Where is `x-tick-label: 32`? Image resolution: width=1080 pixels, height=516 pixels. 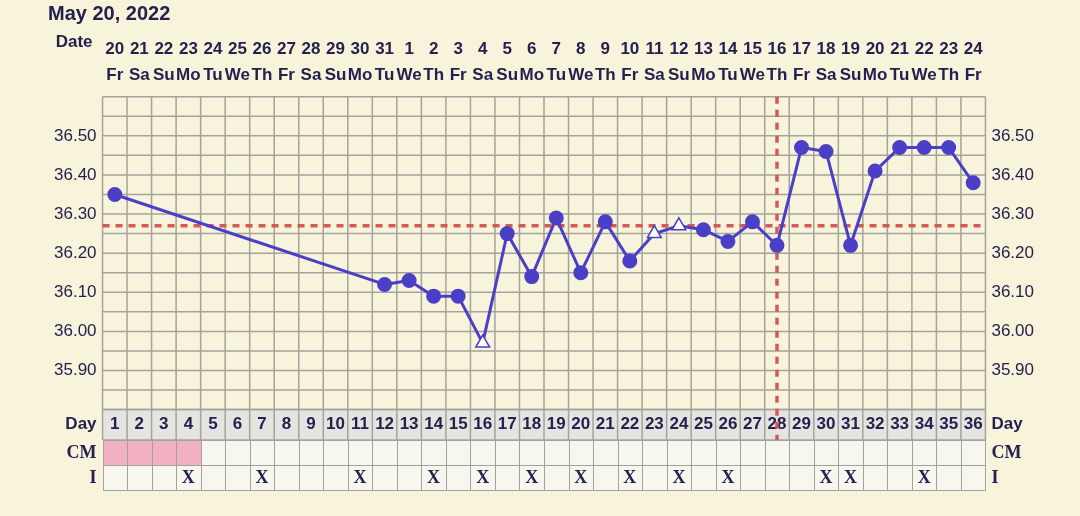 x-tick-label: 32 is located at coordinates (875, 424).